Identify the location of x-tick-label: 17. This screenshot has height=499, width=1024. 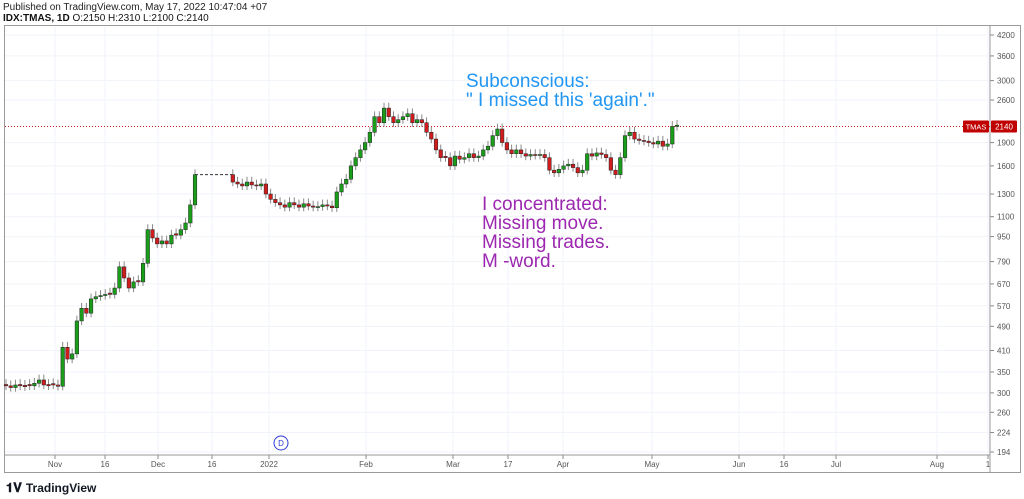
(508, 464).